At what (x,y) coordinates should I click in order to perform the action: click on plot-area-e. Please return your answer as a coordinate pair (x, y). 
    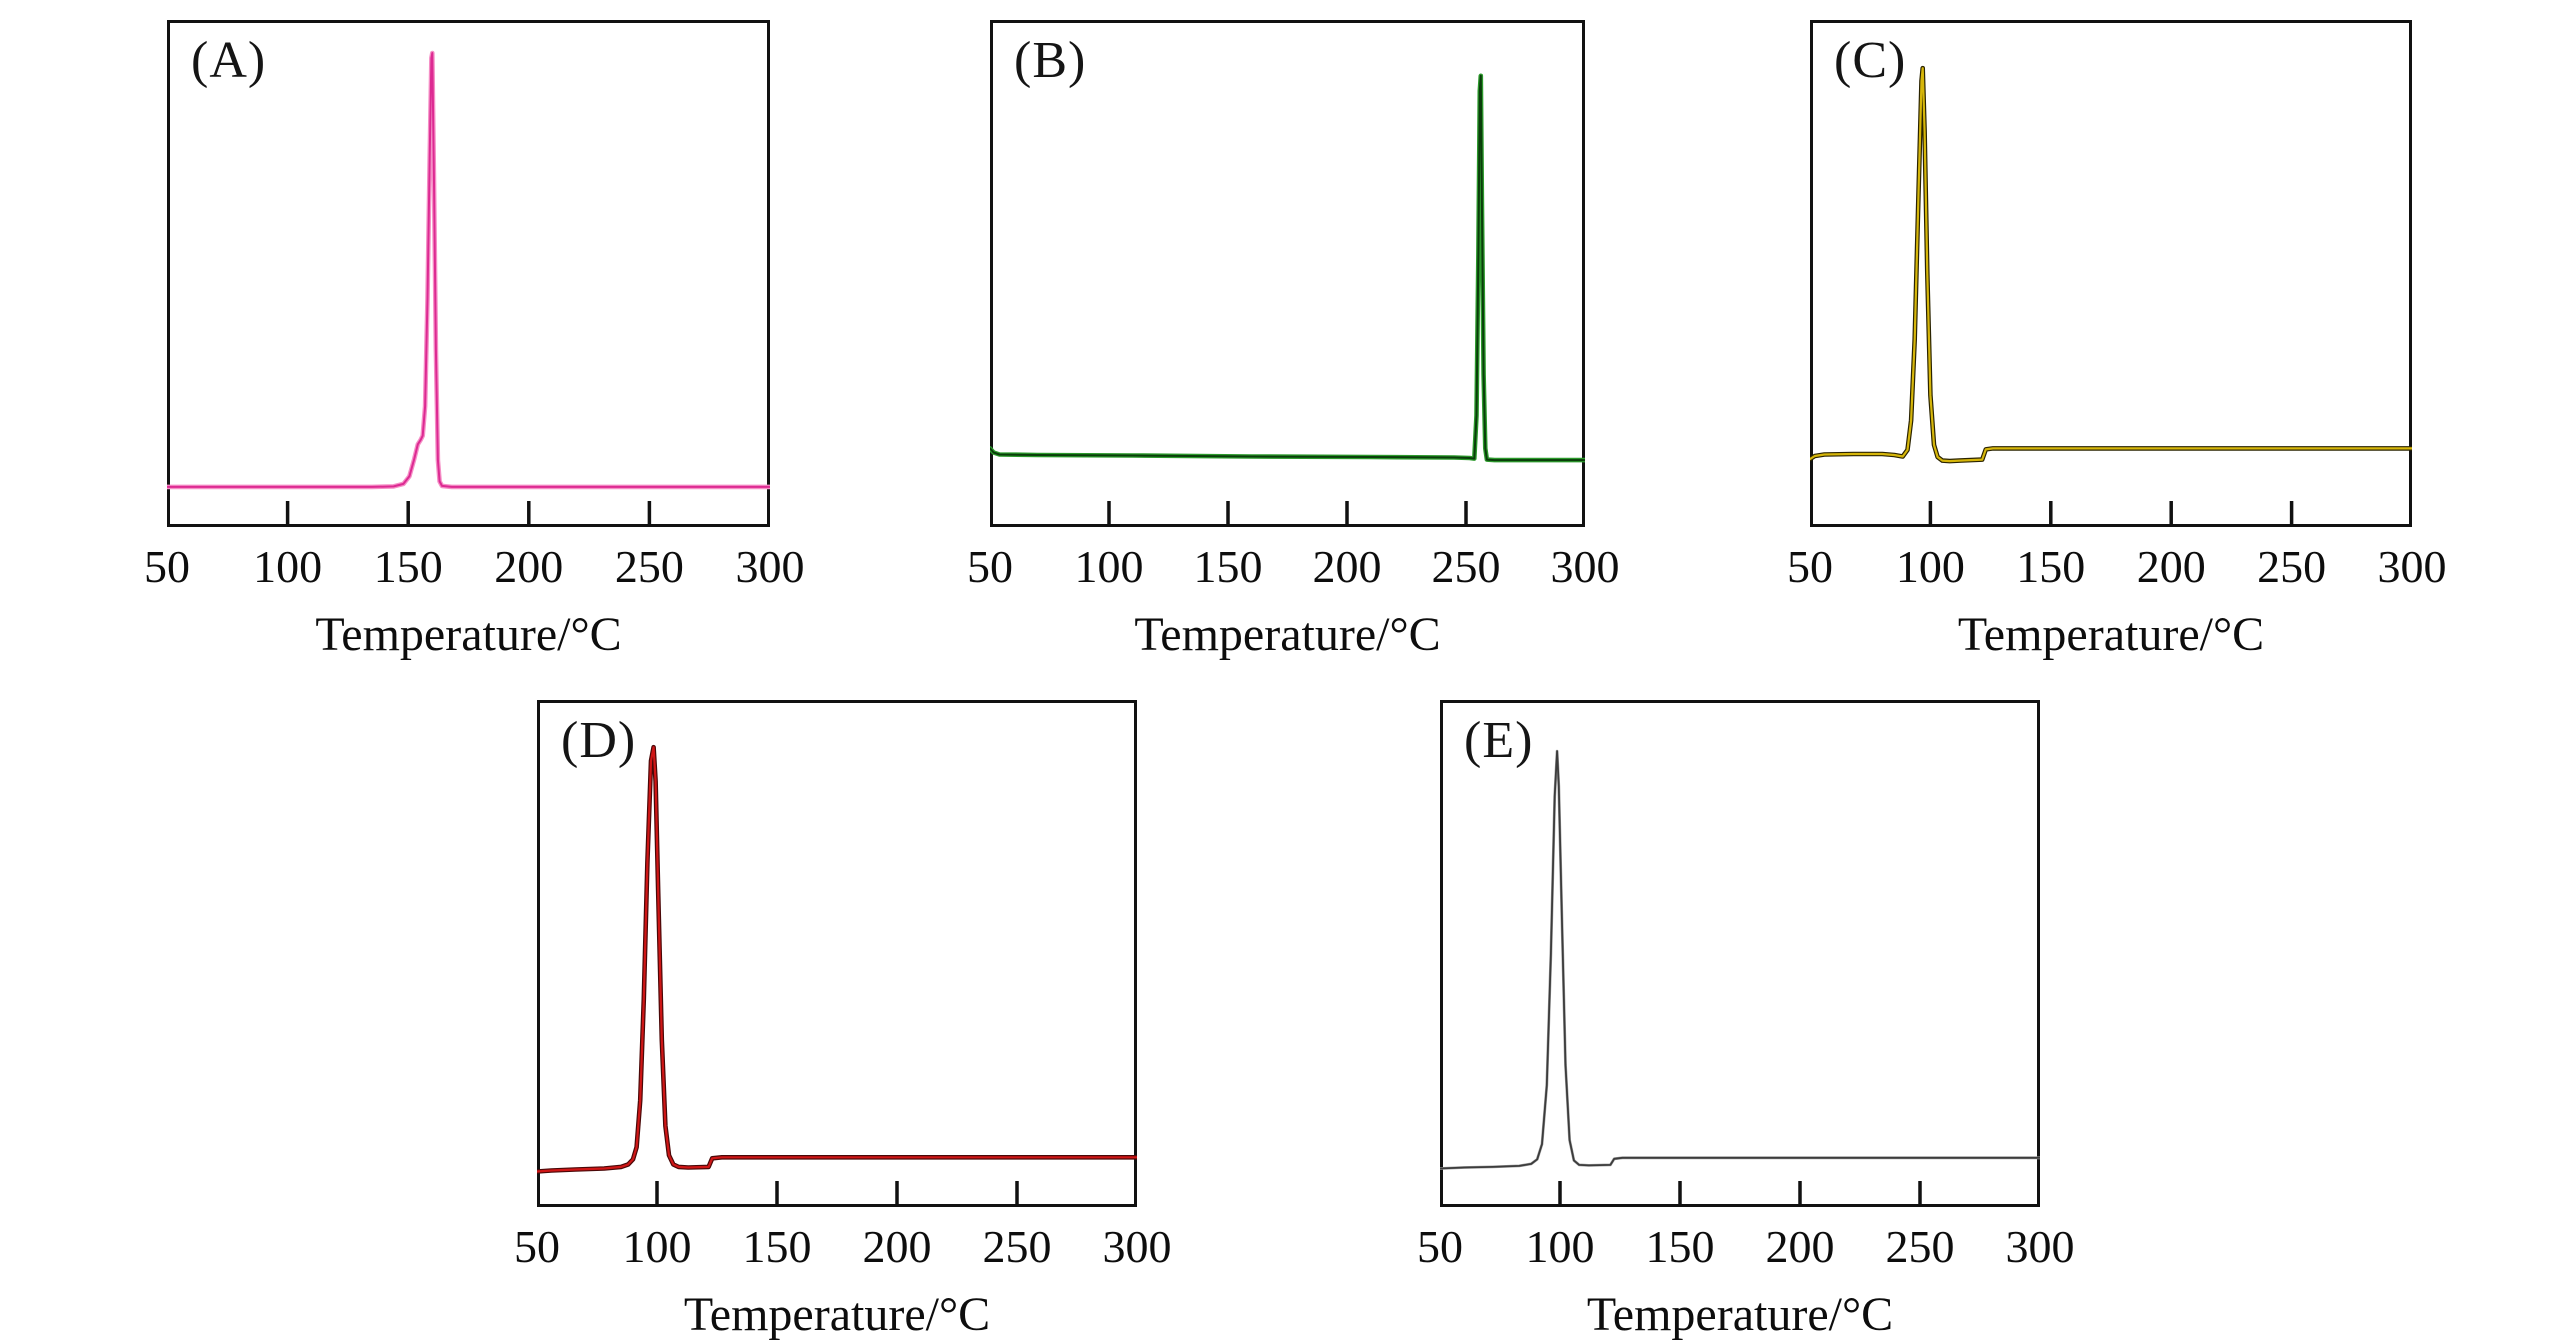
    Looking at the image, I should click on (1740, 953).